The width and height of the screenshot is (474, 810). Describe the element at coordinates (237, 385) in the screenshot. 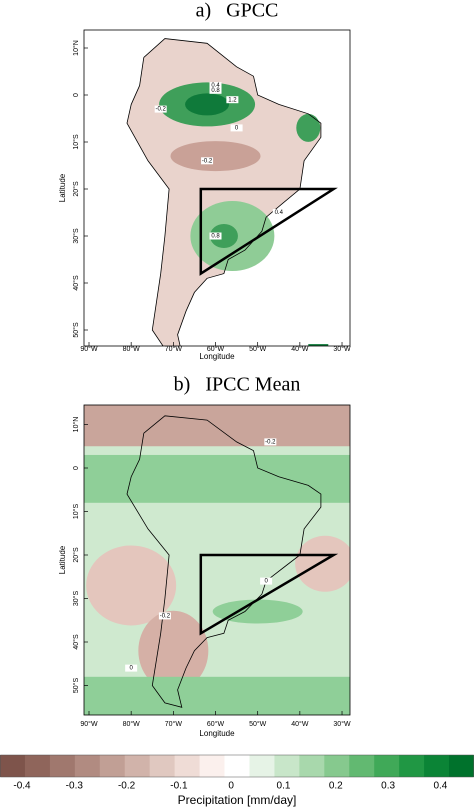

I see `panel-title: b) IPCC Mean` at that location.